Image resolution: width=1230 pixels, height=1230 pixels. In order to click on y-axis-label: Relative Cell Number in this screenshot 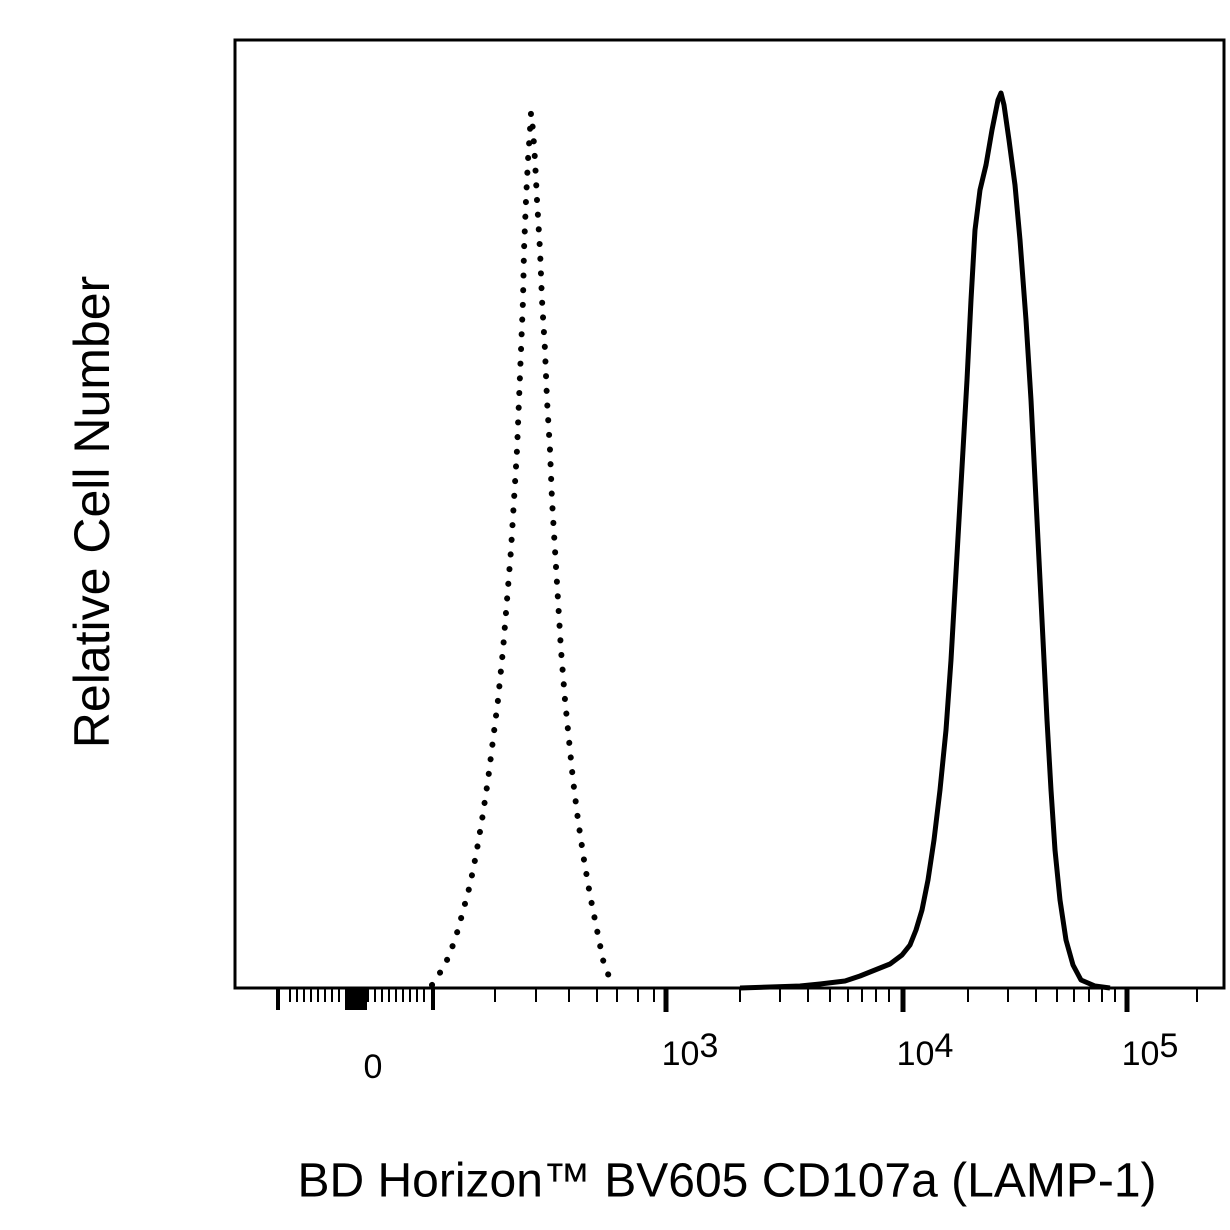, I will do `click(92, 512)`.